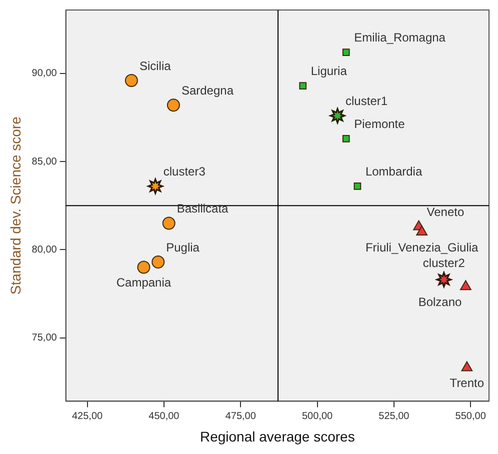 The image size is (498, 454). What do you see at coordinates (393, 171) in the screenshot?
I see `annotation: Lombardia` at bounding box center [393, 171].